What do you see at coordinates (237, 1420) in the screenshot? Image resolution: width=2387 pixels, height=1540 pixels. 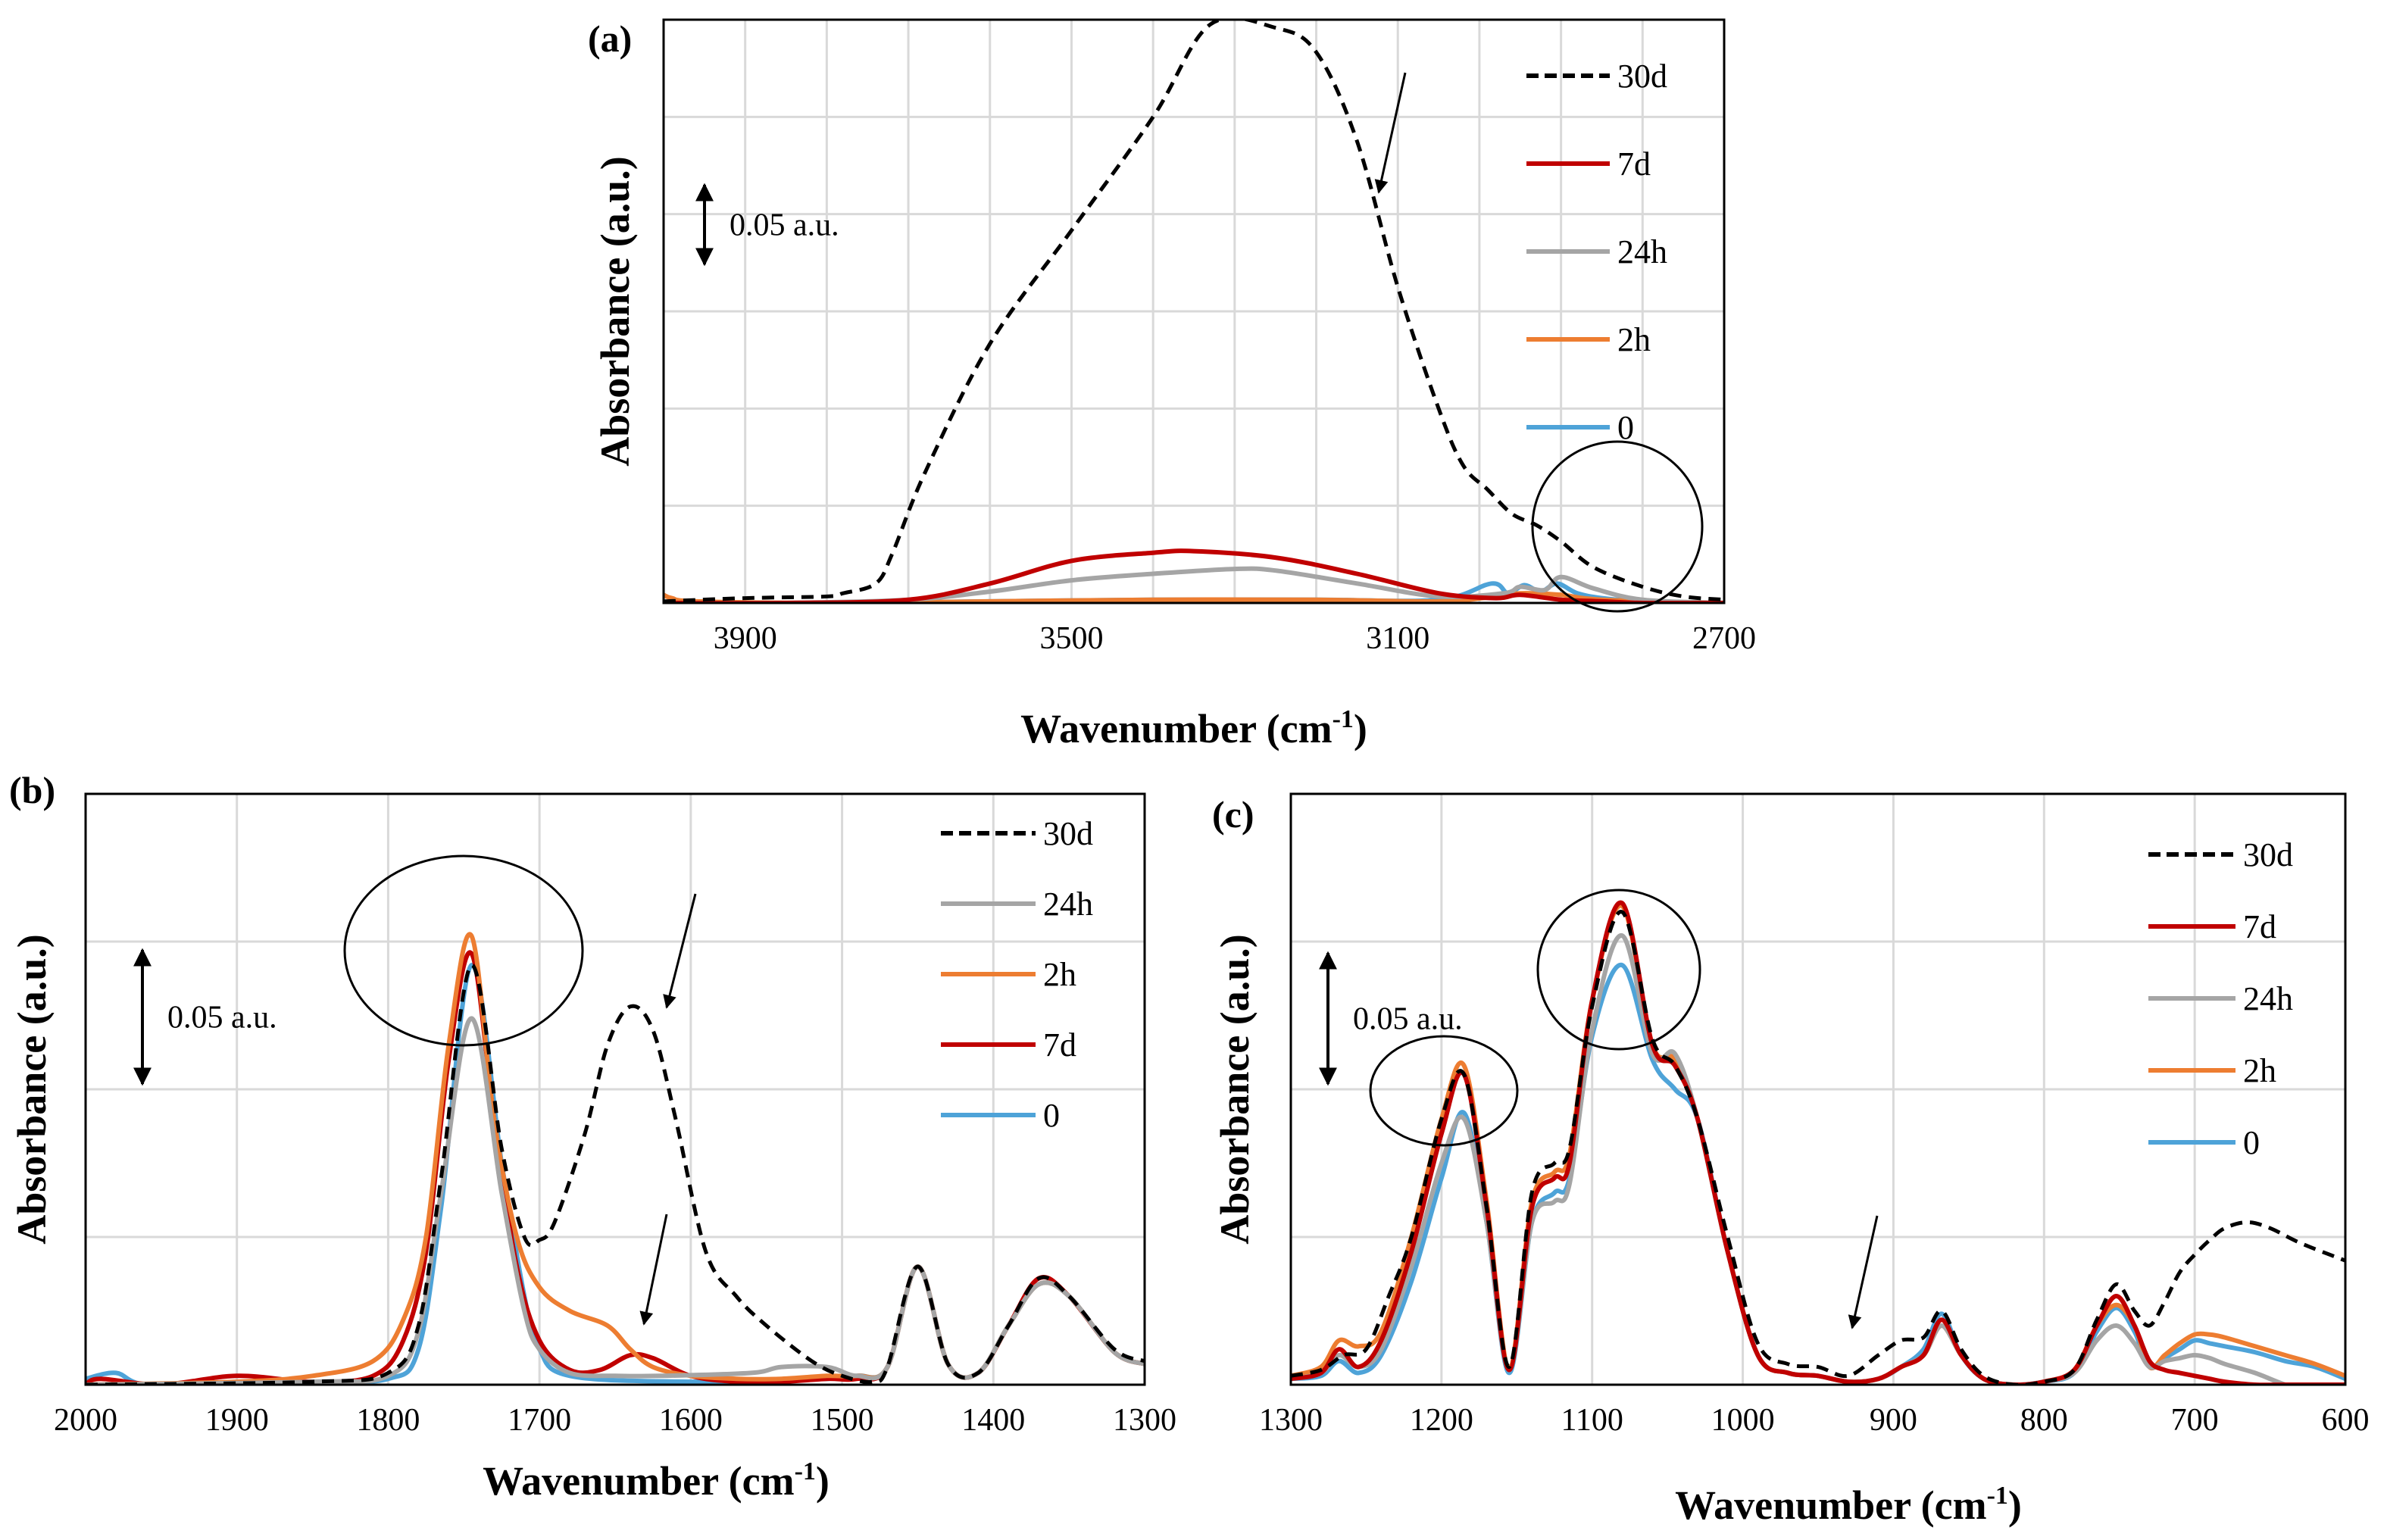 I see `x-tick-label: 1900` at bounding box center [237, 1420].